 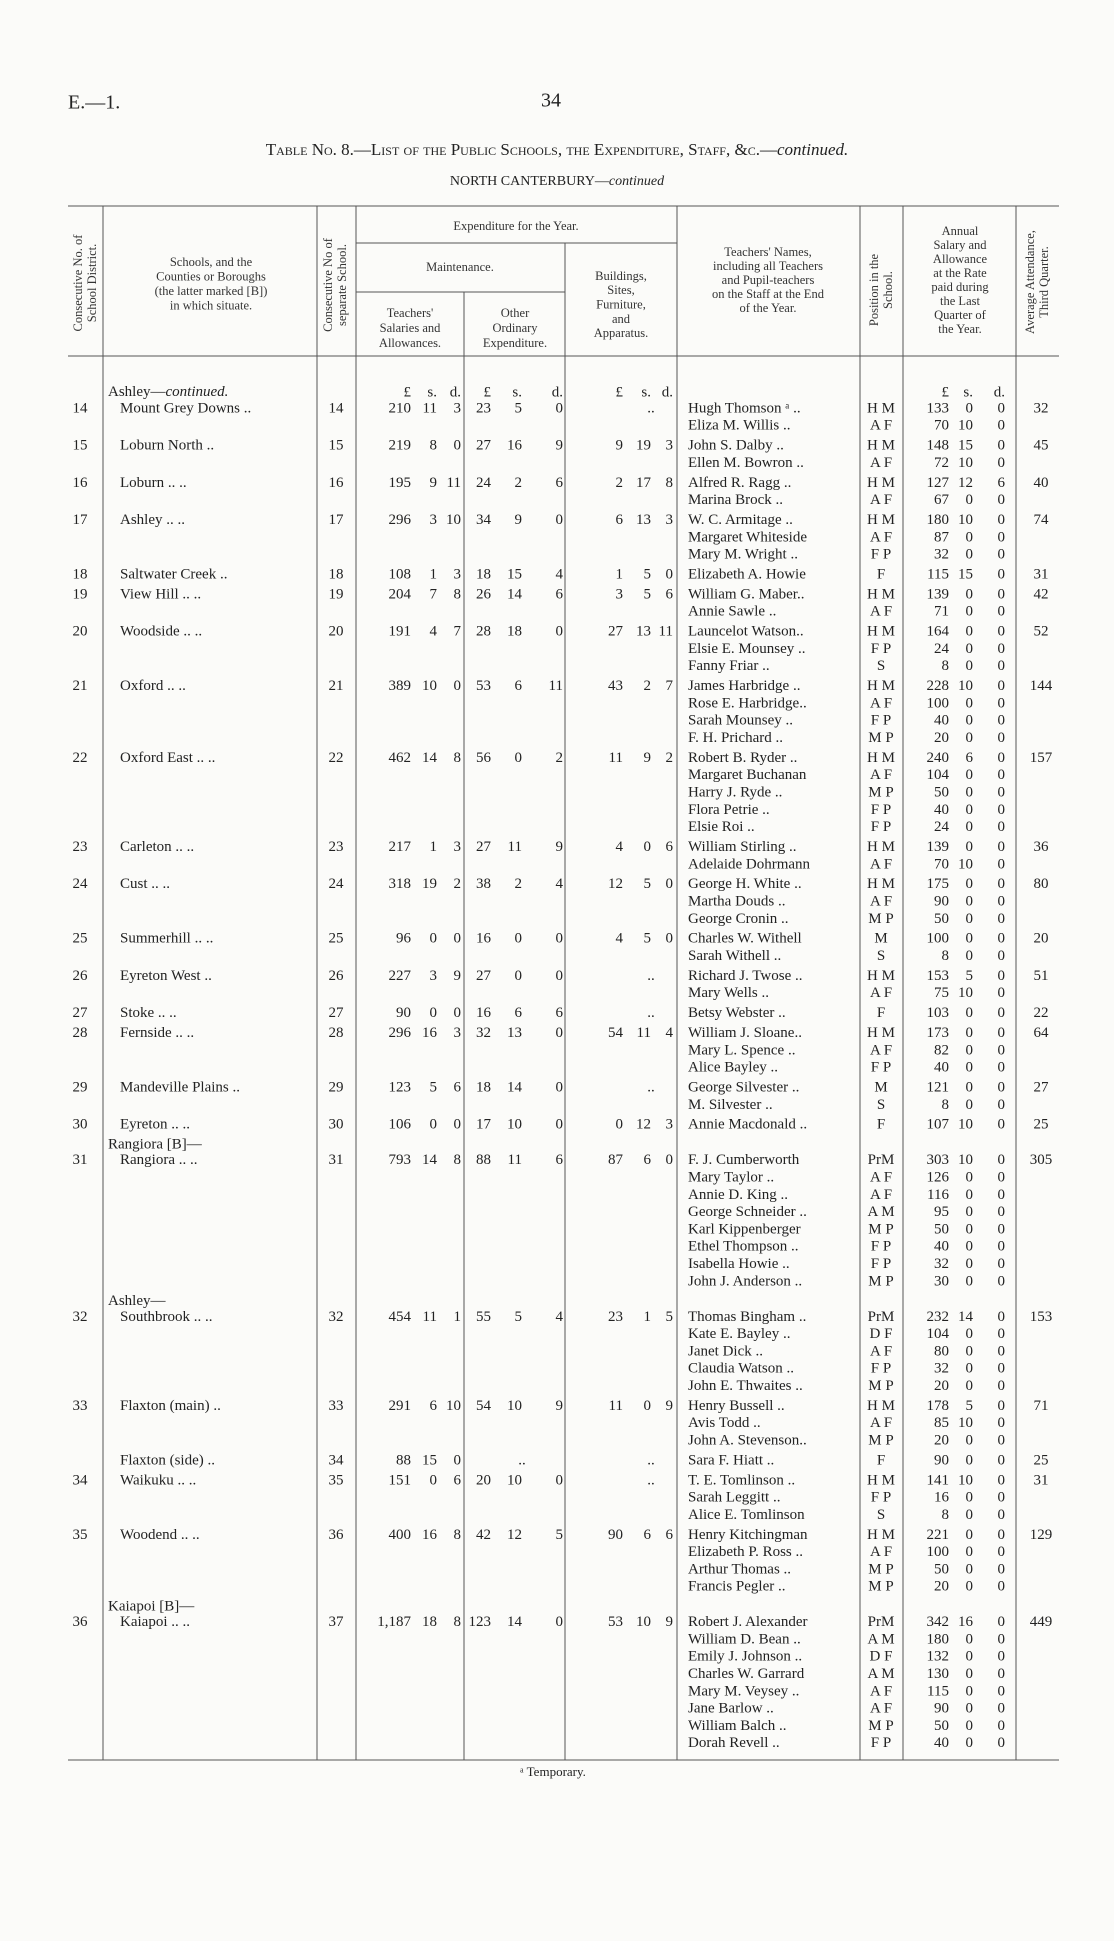 I want to click on salaries-amount: 1,187, so click(x=394, y=1622).